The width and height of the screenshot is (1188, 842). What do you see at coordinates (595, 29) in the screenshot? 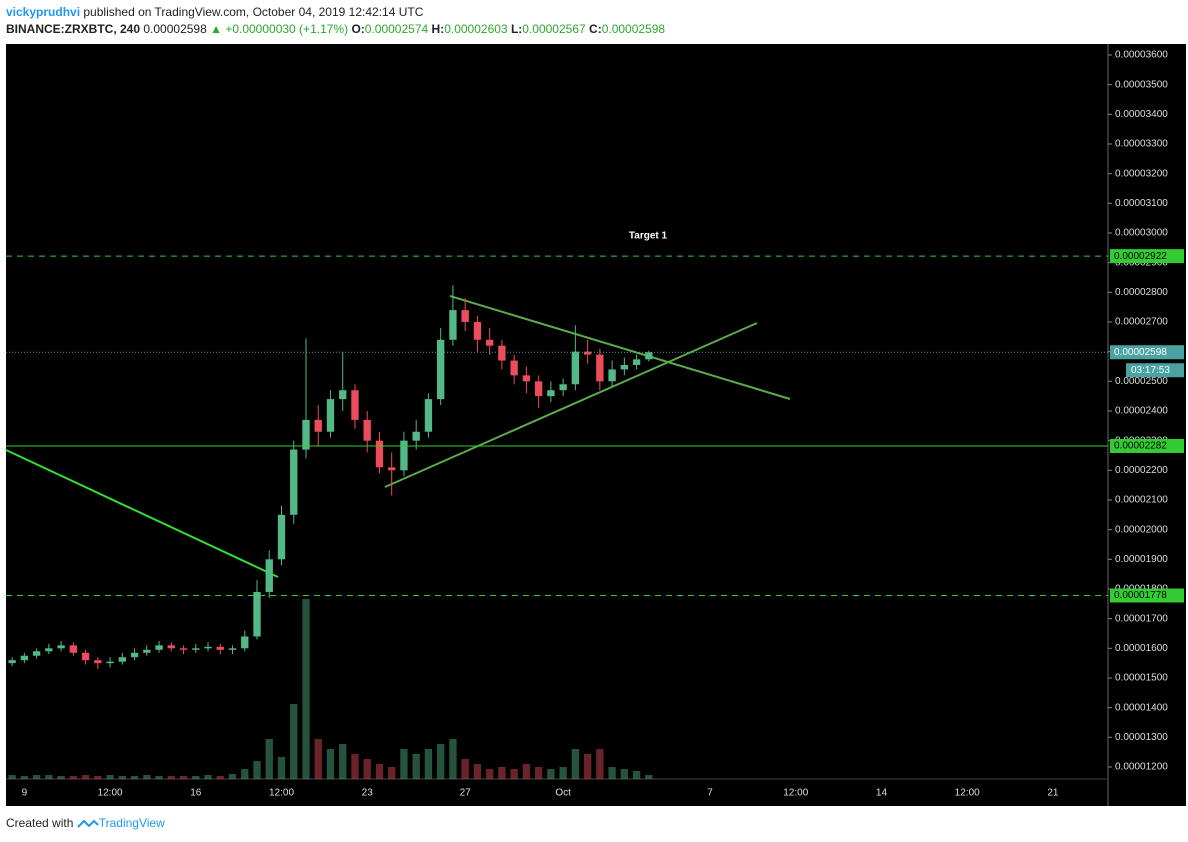
I see `label: C:` at bounding box center [595, 29].